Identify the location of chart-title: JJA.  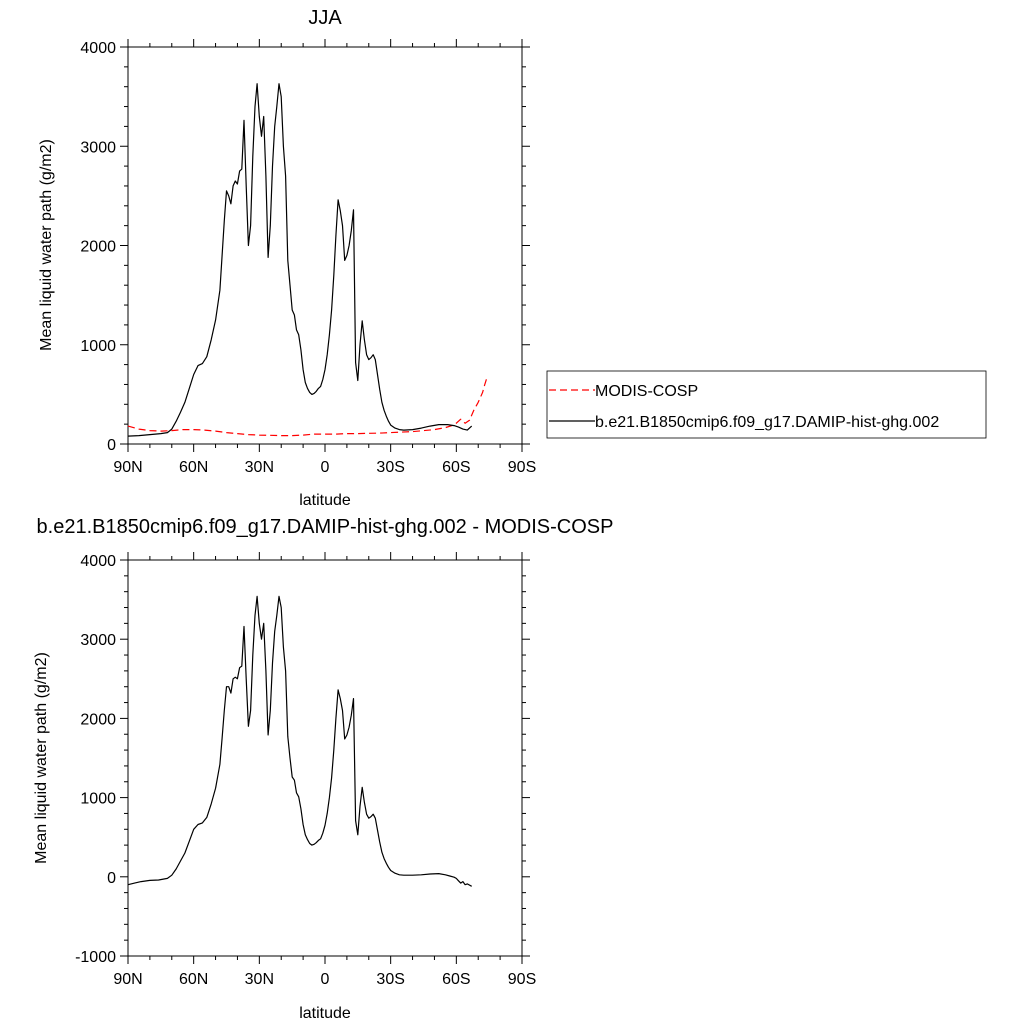
(325, 18).